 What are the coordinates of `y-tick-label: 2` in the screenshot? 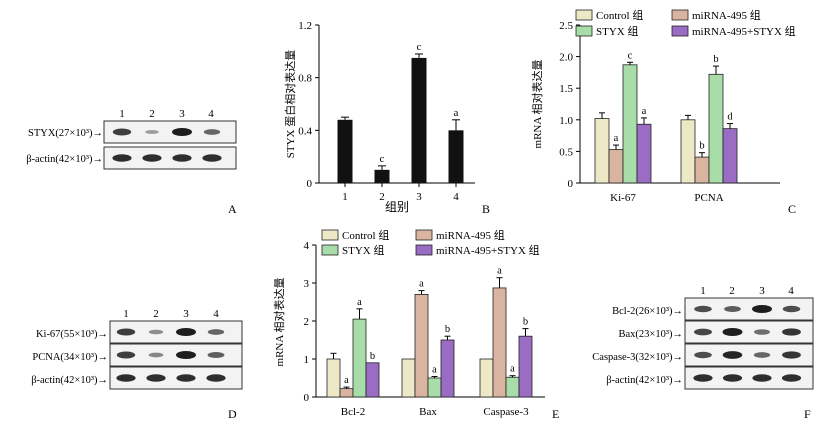 It's located at (307, 322).